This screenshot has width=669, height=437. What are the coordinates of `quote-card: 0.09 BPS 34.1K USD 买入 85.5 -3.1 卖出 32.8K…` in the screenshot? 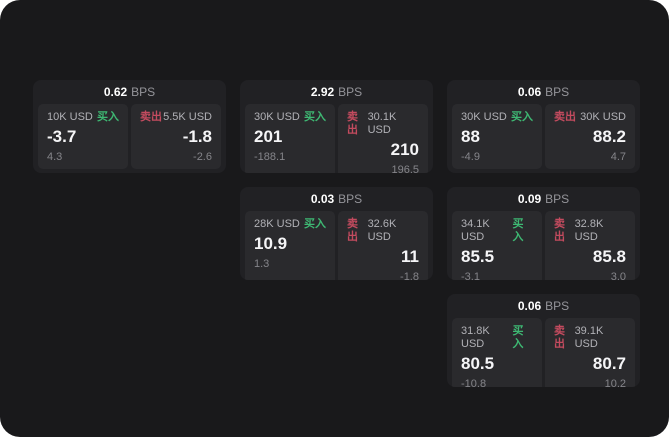 It's located at (543, 233).